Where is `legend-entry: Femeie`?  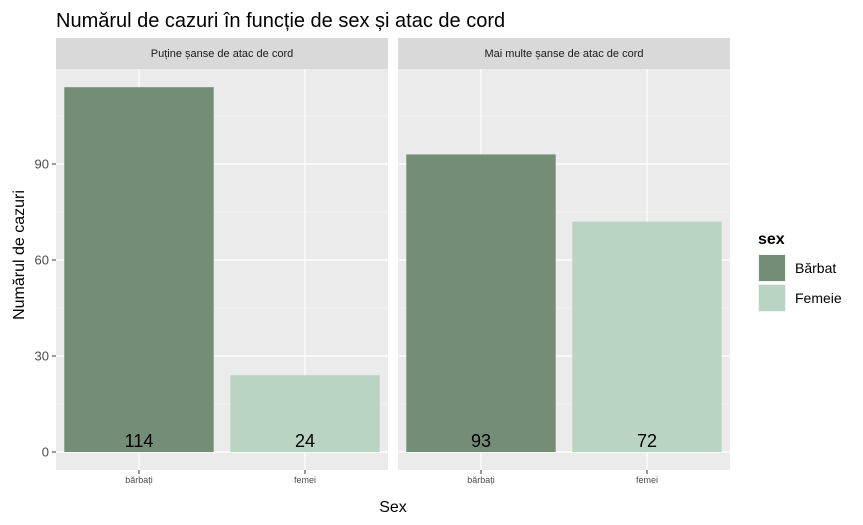
legend-entry: Femeie is located at coordinates (800, 298).